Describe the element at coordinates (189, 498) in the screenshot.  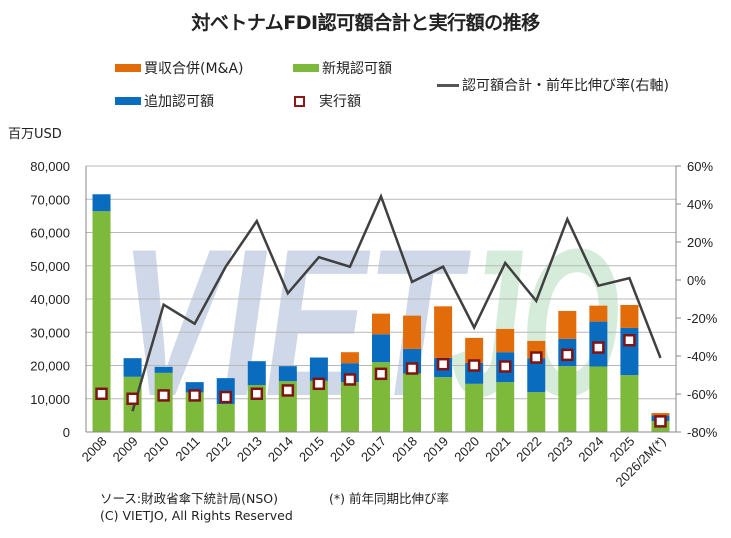
I see `footer-source: ソース:財政省傘下統計局(NSO)` at that location.